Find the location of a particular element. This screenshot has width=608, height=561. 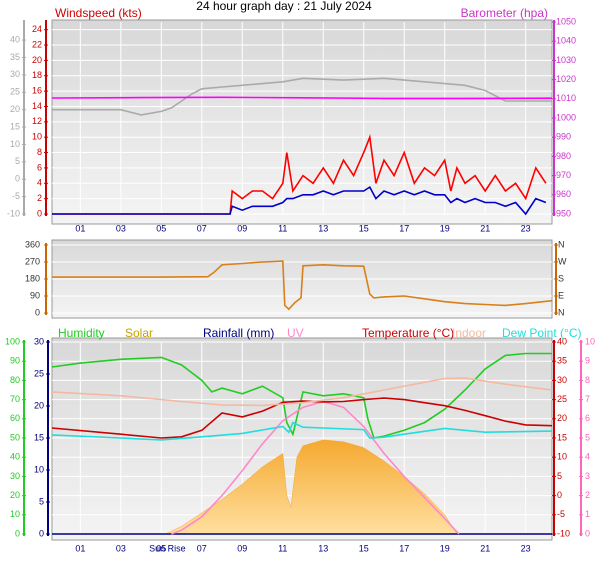

y-tick-label: 960 is located at coordinates (563, 194).